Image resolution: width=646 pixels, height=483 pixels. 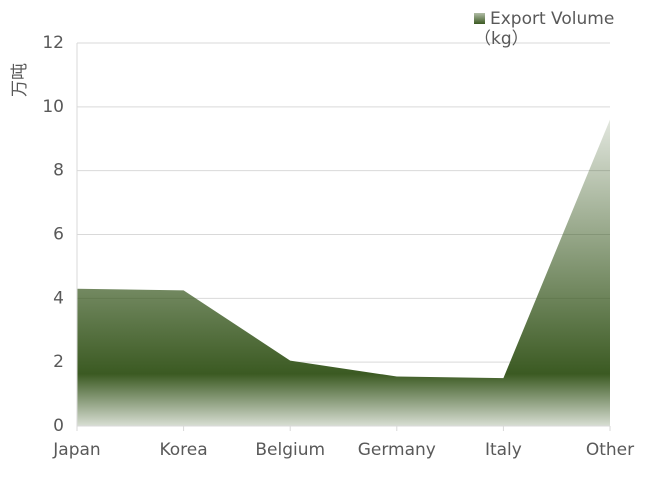 I want to click on legend: Export Volume（kg）, so click(x=556, y=29).